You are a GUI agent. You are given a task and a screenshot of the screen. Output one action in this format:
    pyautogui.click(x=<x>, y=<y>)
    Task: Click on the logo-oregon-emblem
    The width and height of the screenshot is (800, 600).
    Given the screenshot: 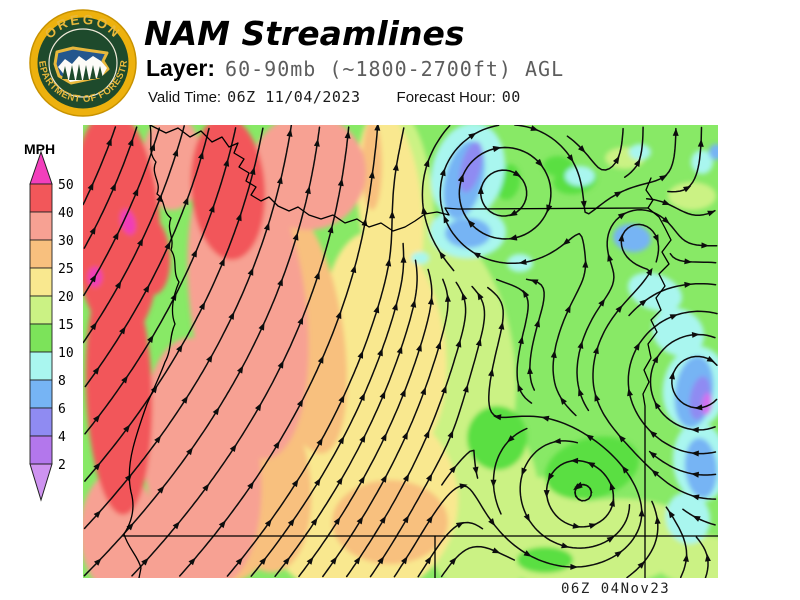 What is the action you would take?
    pyautogui.click(x=81, y=65)
    